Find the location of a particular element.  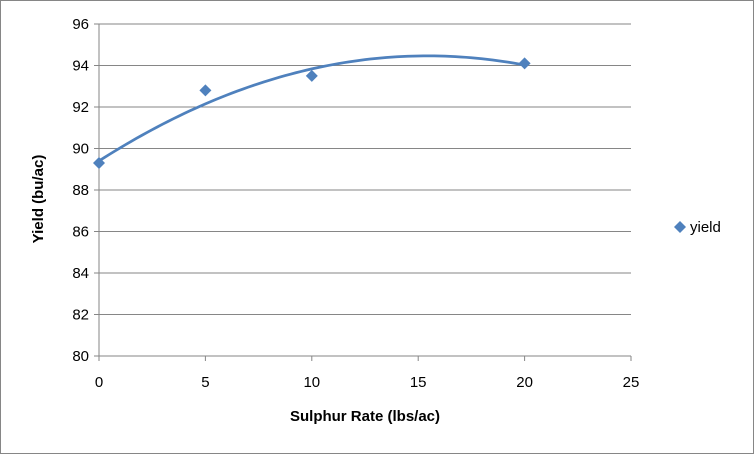

trendline is located at coordinates (311, 108).